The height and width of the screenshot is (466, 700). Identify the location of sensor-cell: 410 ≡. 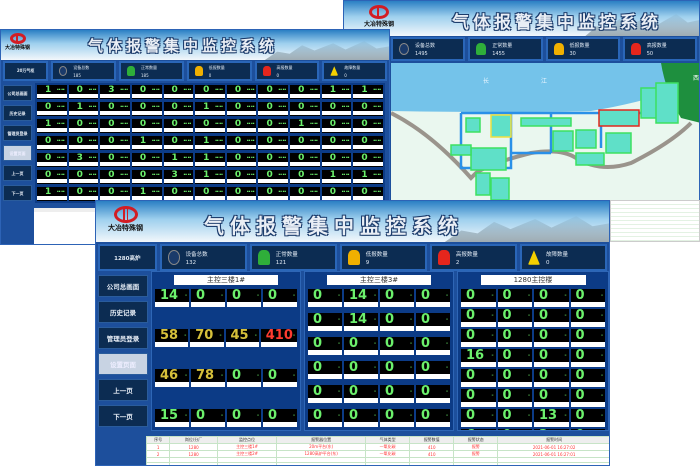
(278, 338).